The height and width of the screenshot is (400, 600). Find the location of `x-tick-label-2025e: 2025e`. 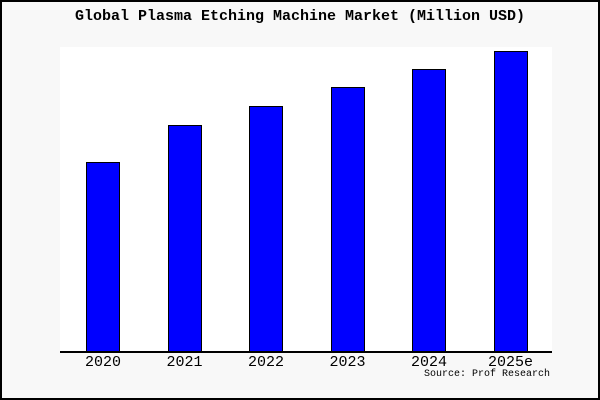

x-tick-label-2025e: 2025e is located at coordinates (510, 362).